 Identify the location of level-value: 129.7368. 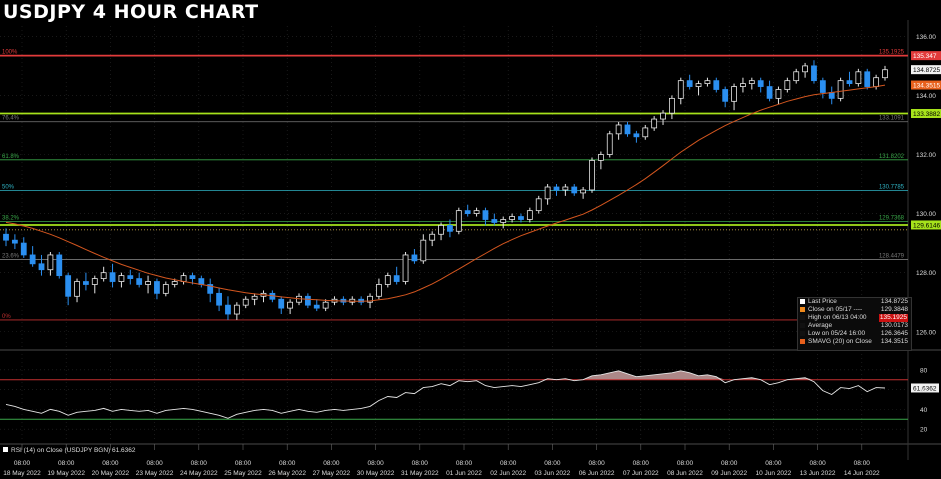
(892, 218).